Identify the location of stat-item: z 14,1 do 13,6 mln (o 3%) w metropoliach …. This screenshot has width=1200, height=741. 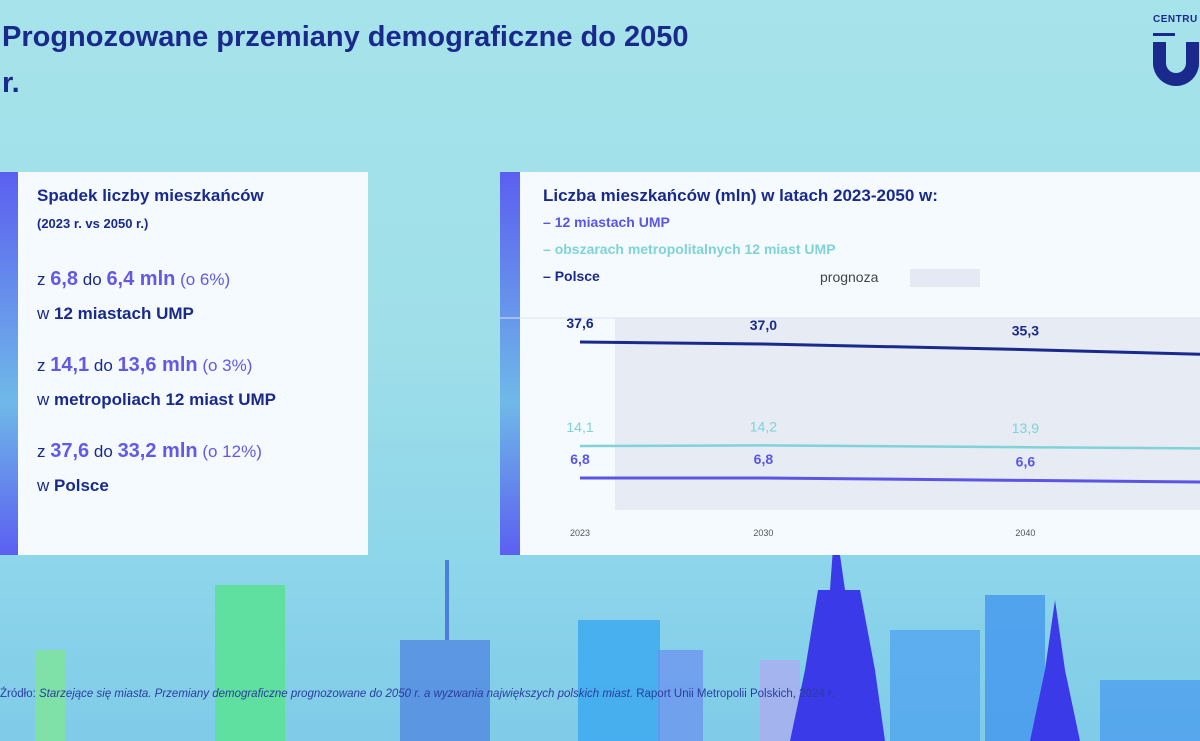
(156, 382).